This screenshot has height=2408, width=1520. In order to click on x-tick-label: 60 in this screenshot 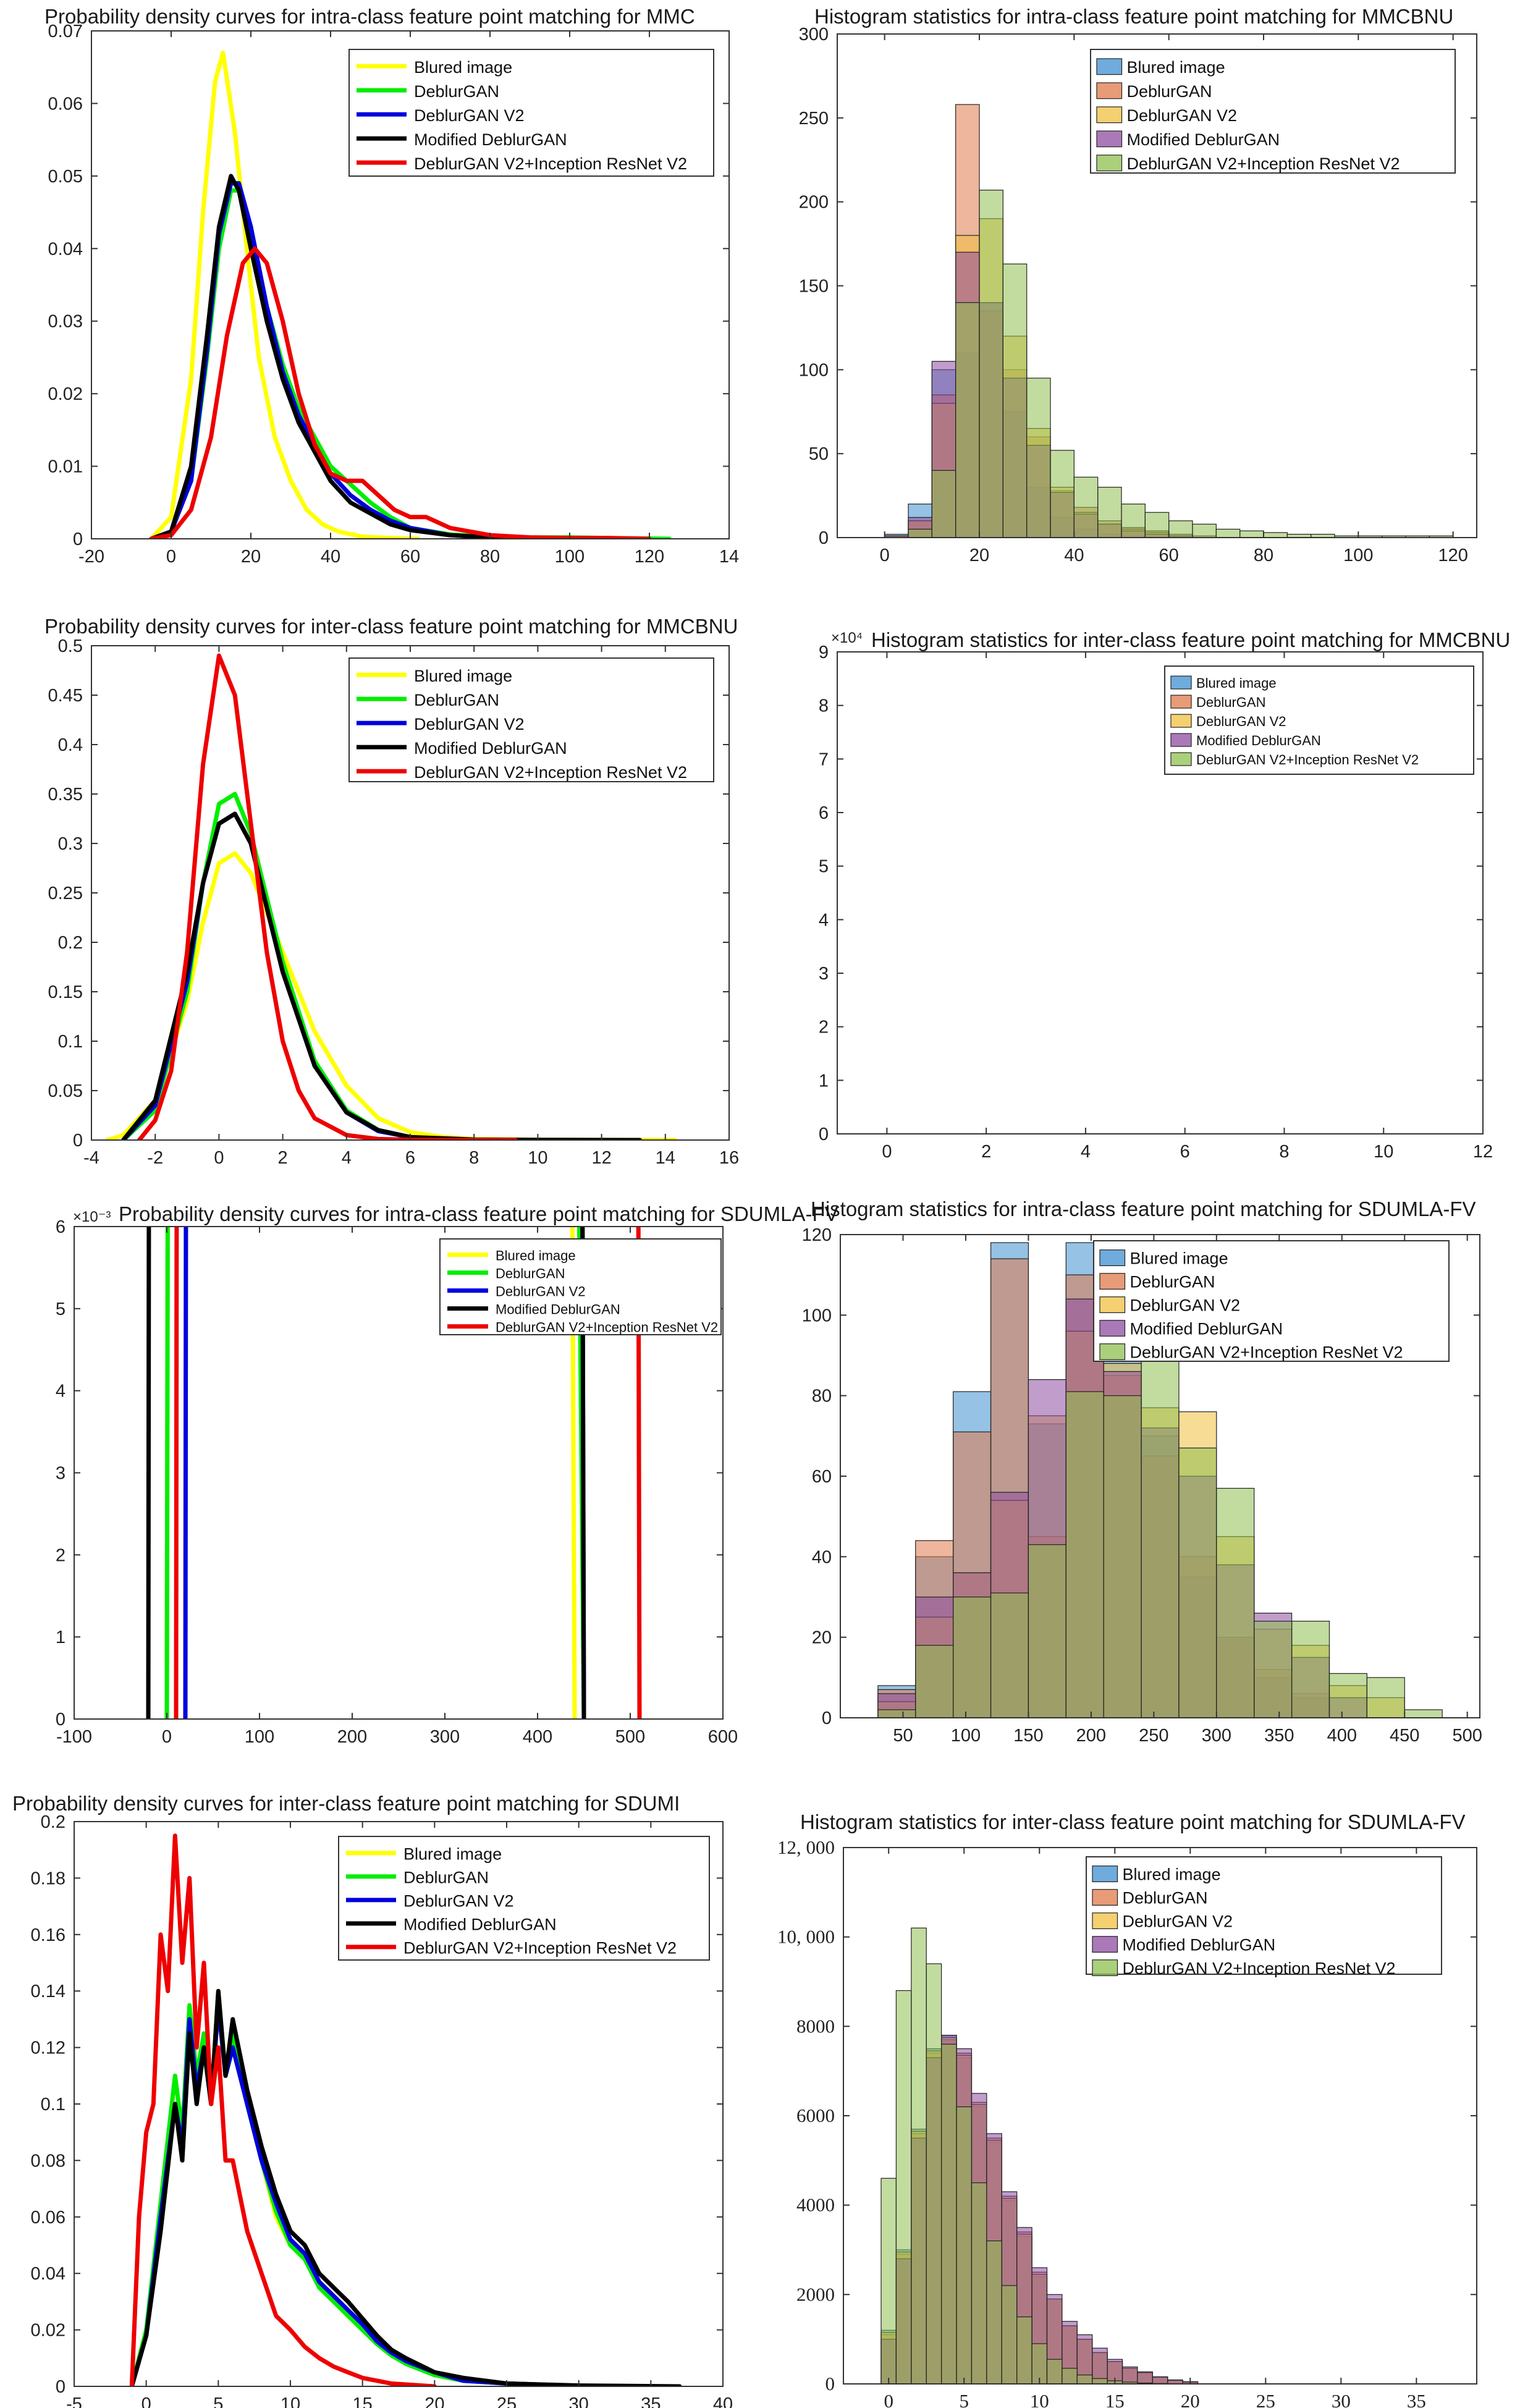, I will do `click(1169, 555)`.